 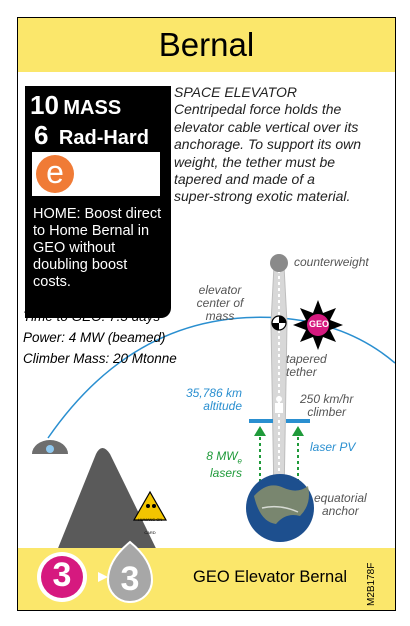 What do you see at coordinates (333, 447) in the screenshot?
I see `laser-pv-label: laser PV` at bounding box center [333, 447].